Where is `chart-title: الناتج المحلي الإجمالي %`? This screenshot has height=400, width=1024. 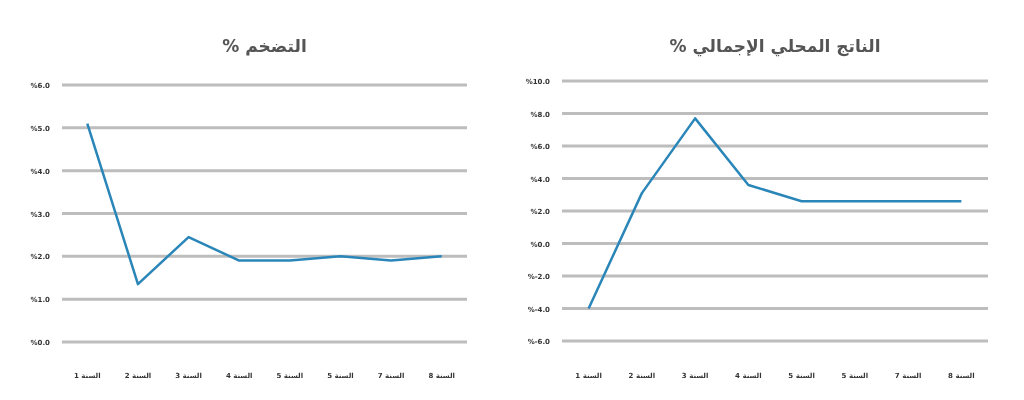
chart-title: الناتج المحلي الإجمالي % is located at coordinates (775, 46).